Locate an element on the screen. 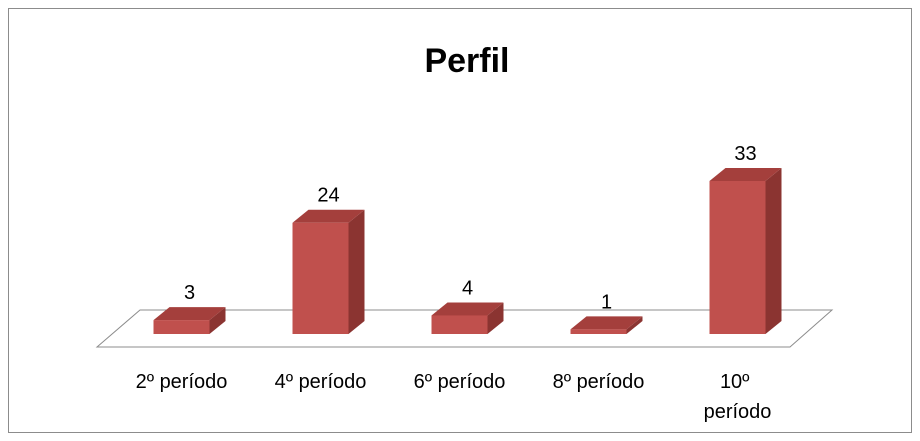 This screenshot has width=920, height=441. data-label: 33 is located at coordinates (745, 154).